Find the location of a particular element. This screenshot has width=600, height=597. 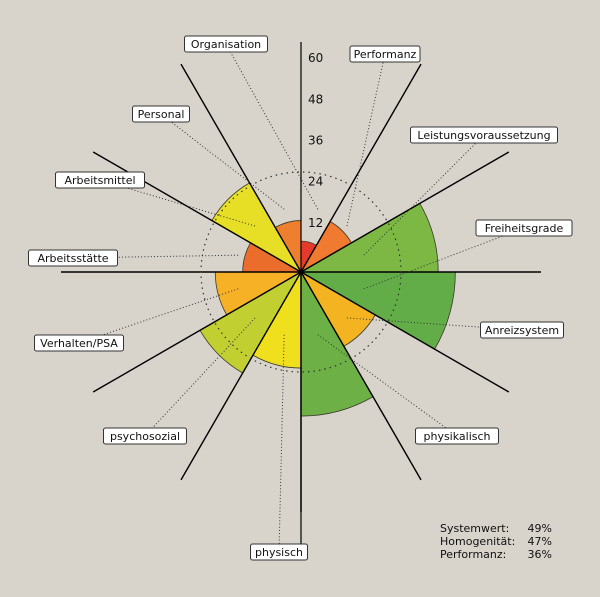

stat-label: Systemwert: is located at coordinates (475, 528).